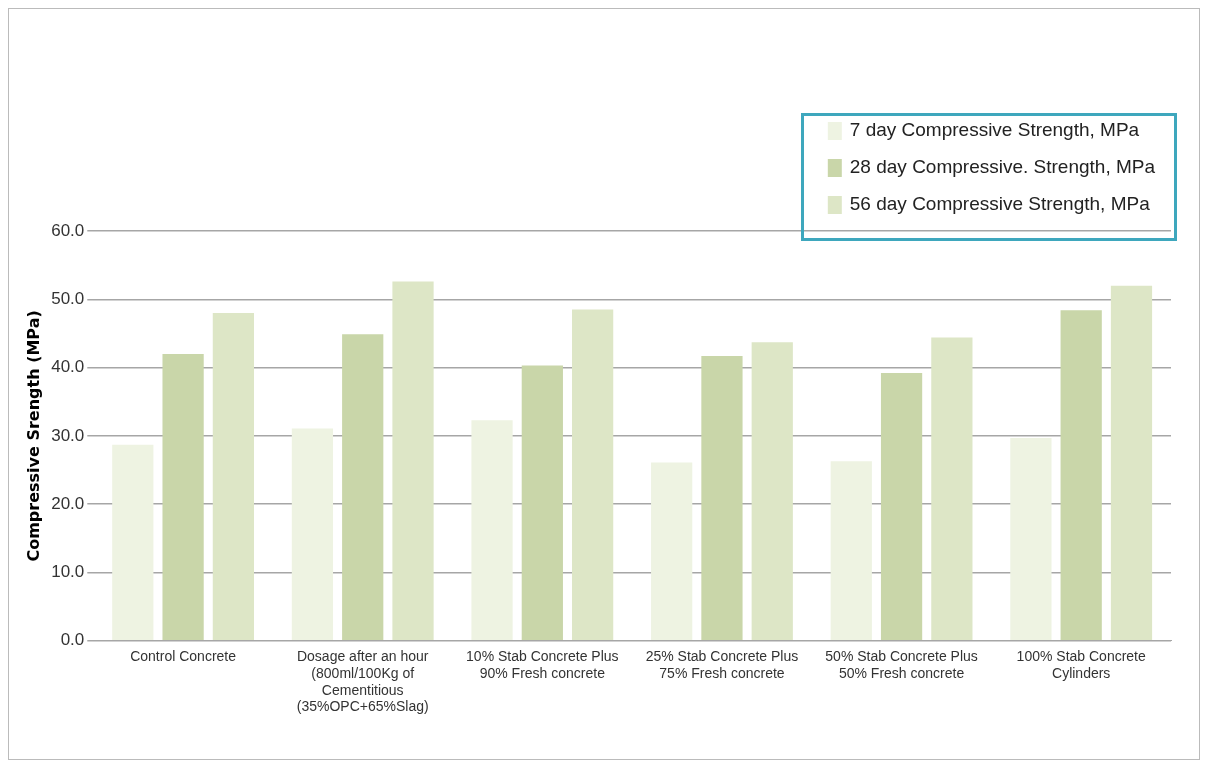 The image size is (1210, 771). I want to click on legend-label: 28 day Compressive. Strength, MPa, so click(1002, 167).